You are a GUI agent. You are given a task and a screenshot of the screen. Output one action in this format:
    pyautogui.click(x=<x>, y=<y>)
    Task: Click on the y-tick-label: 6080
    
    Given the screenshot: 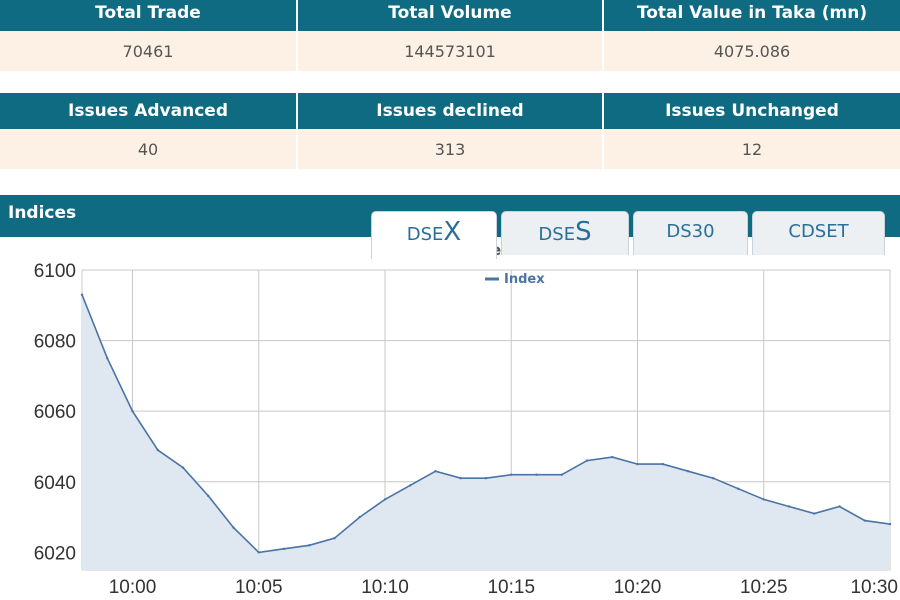 What is the action you would take?
    pyautogui.click(x=55, y=342)
    